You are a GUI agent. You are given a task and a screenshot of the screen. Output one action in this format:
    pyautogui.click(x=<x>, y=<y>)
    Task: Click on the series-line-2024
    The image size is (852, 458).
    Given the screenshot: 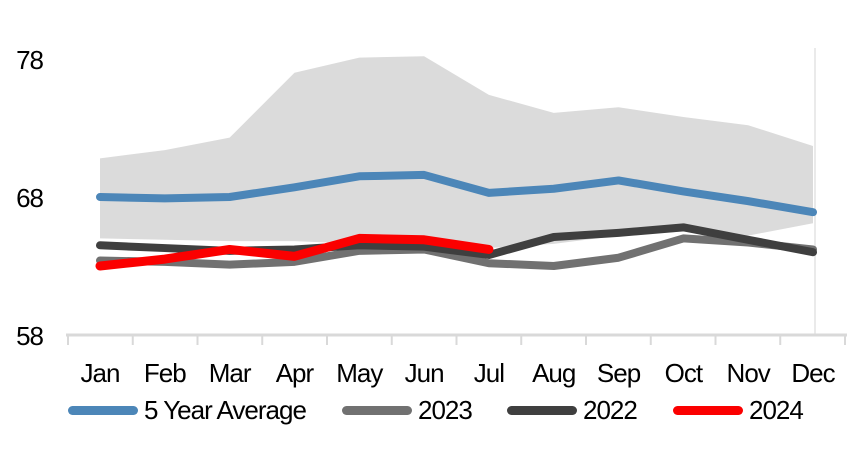 What is the action you would take?
    pyautogui.click(x=294, y=252)
    